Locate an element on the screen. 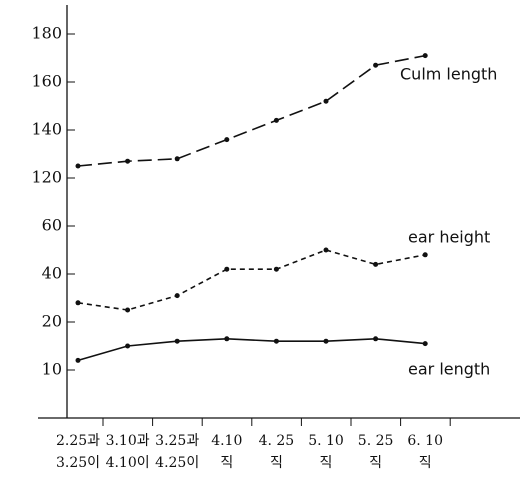 Image resolution: width=525 pixels, height=484 pixels. y-tick-label: 20 is located at coordinates (52, 321).